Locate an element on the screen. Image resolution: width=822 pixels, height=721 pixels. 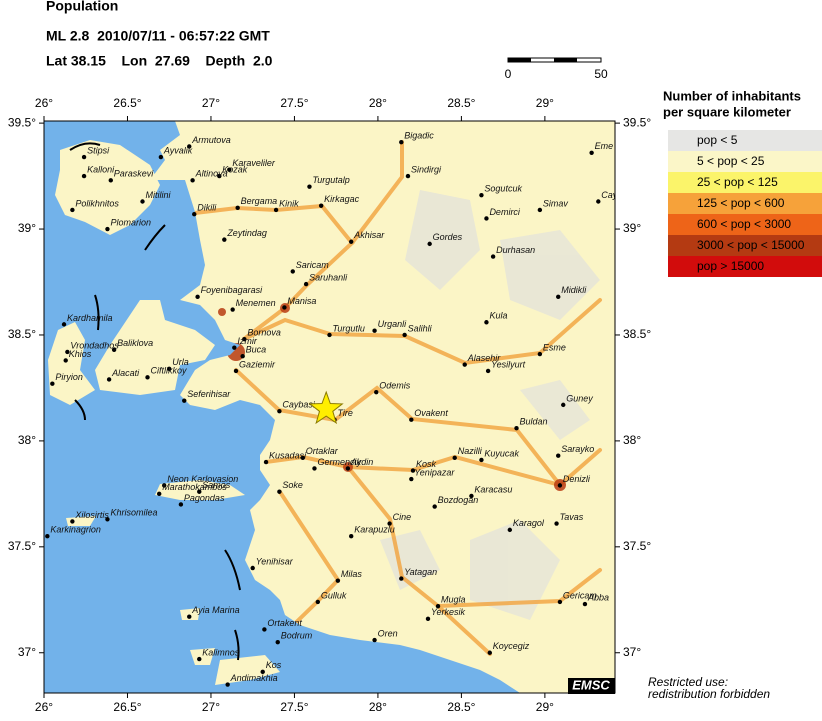
place-label: Izmir is located at coordinates (247, 341).